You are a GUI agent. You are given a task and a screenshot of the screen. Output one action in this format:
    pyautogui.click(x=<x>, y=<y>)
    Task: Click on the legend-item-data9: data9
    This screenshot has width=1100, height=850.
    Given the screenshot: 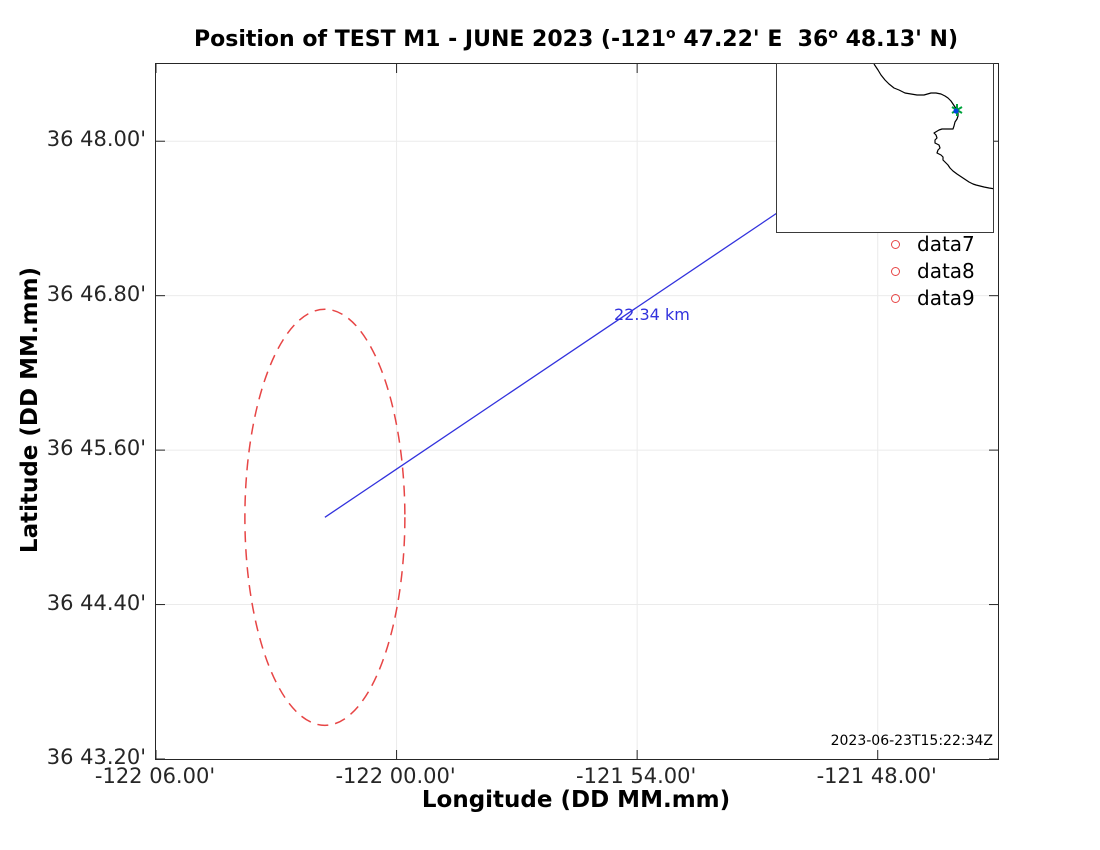 What is the action you would take?
    pyautogui.click(x=933, y=298)
    